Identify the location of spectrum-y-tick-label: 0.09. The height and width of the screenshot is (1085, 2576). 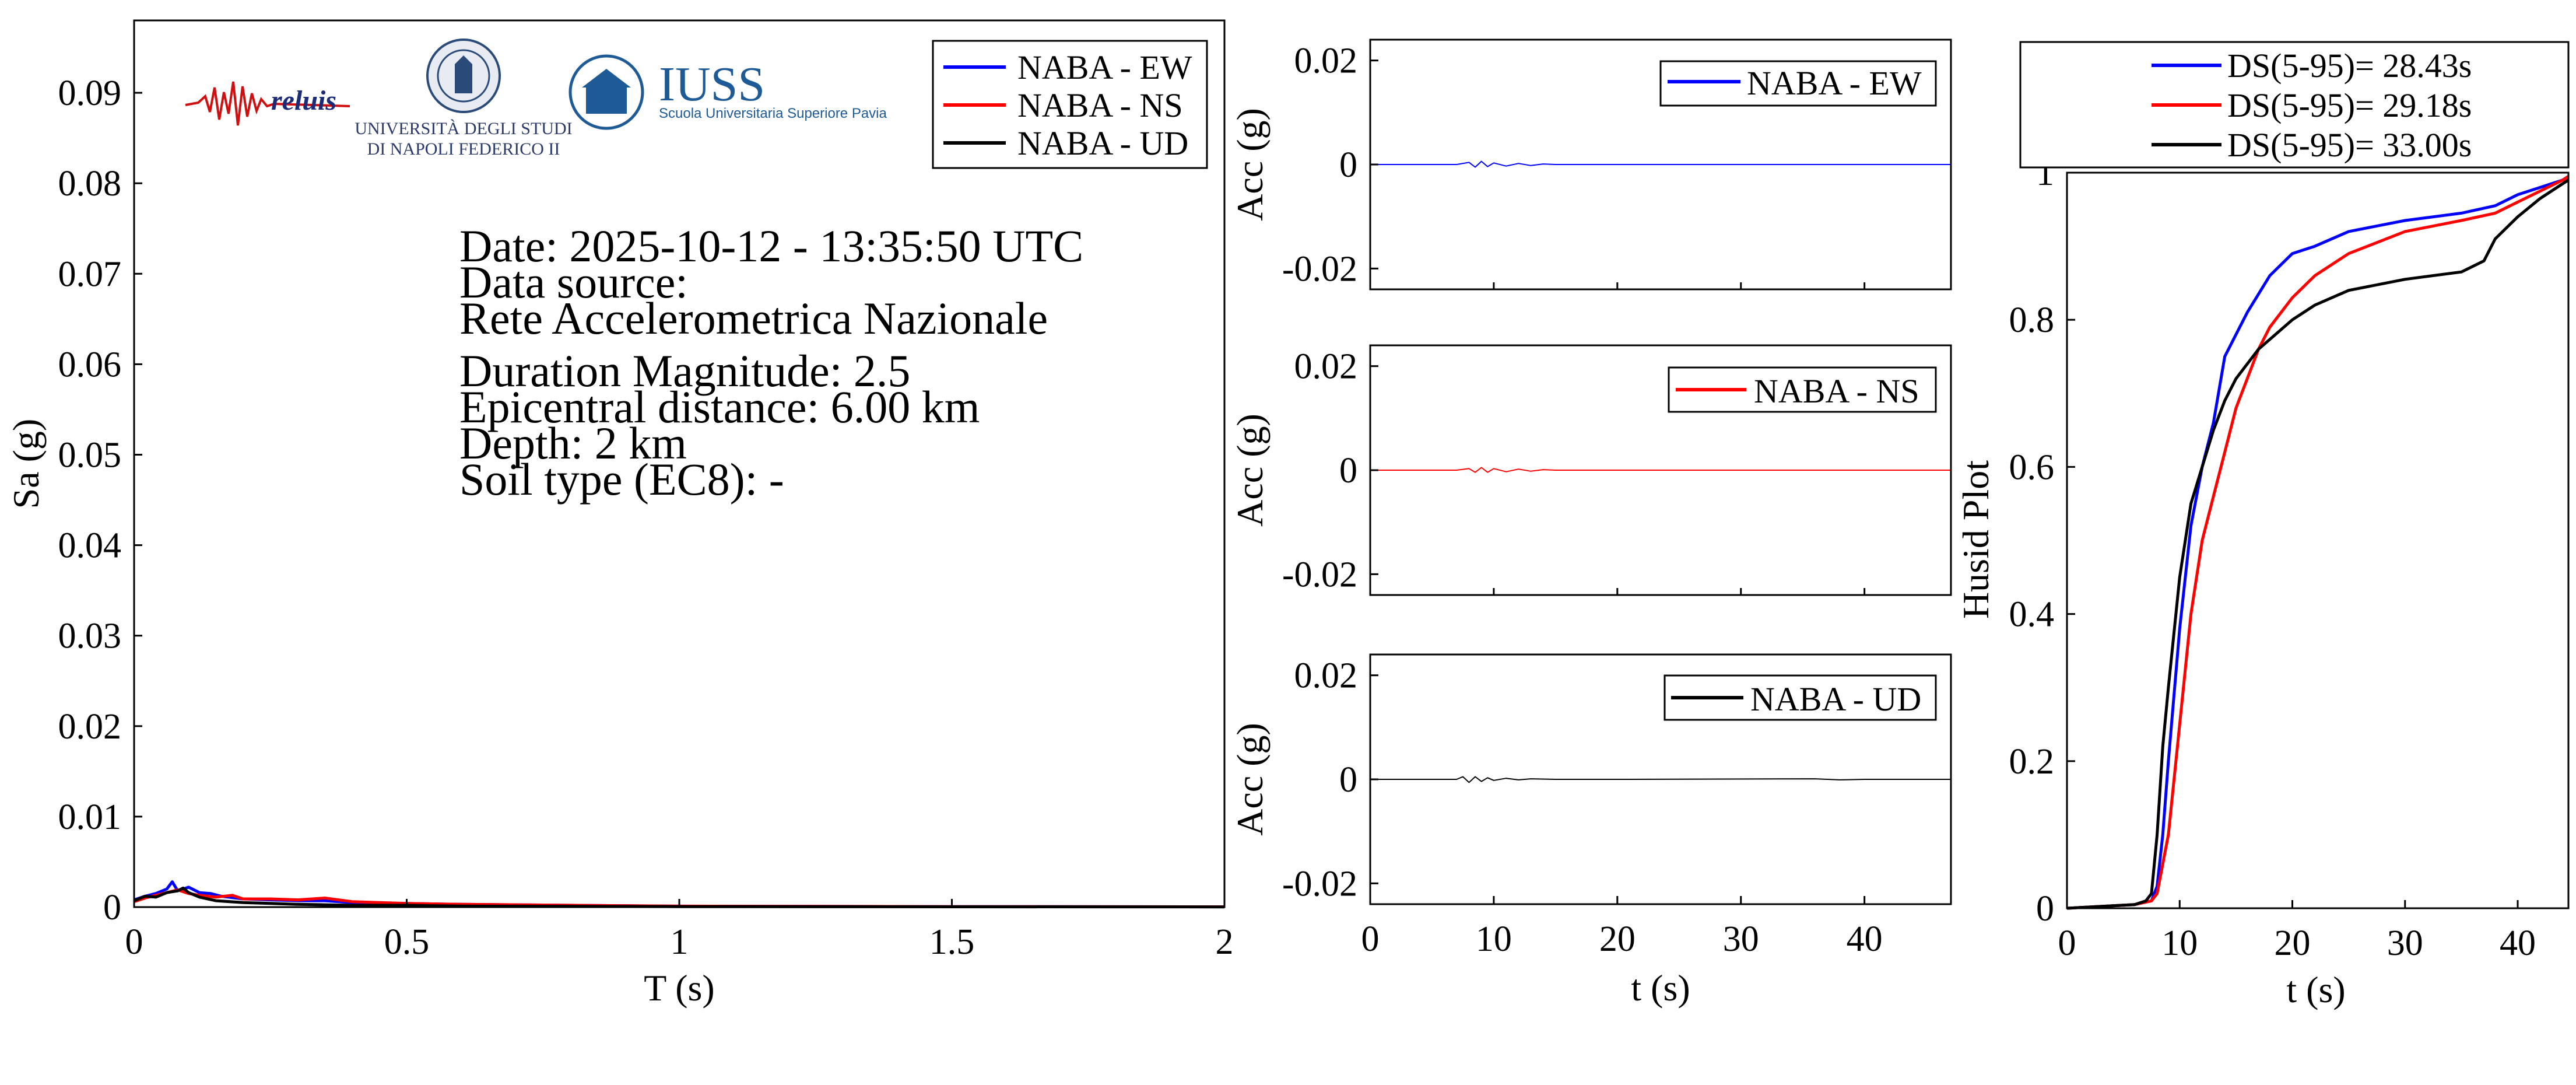
(90, 93).